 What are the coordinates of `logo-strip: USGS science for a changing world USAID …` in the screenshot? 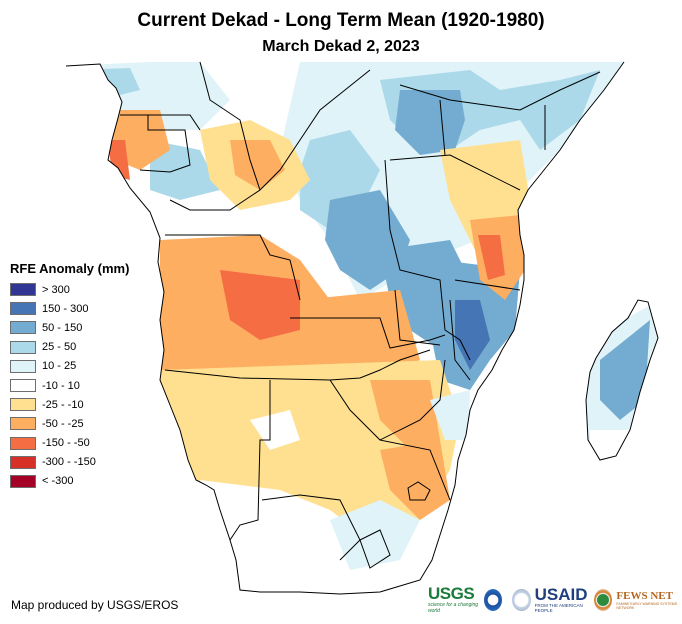 It's located at (555, 599).